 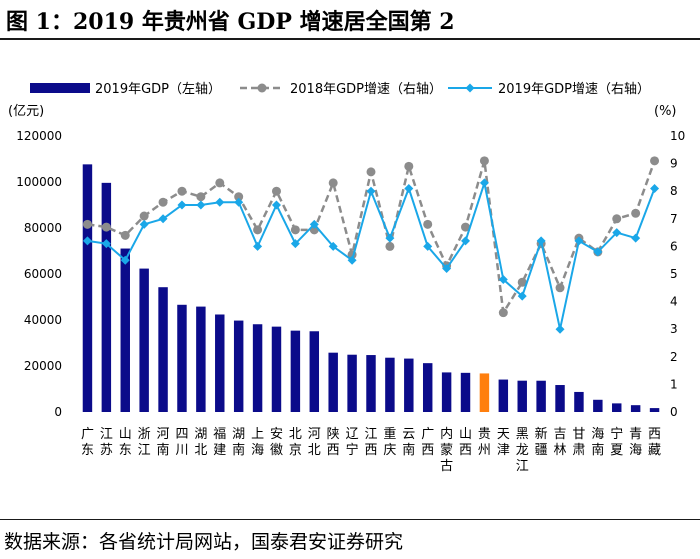 What do you see at coordinates (370, 442) in the screenshot?
I see `category-label: 江西` at bounding box center [370, 442].